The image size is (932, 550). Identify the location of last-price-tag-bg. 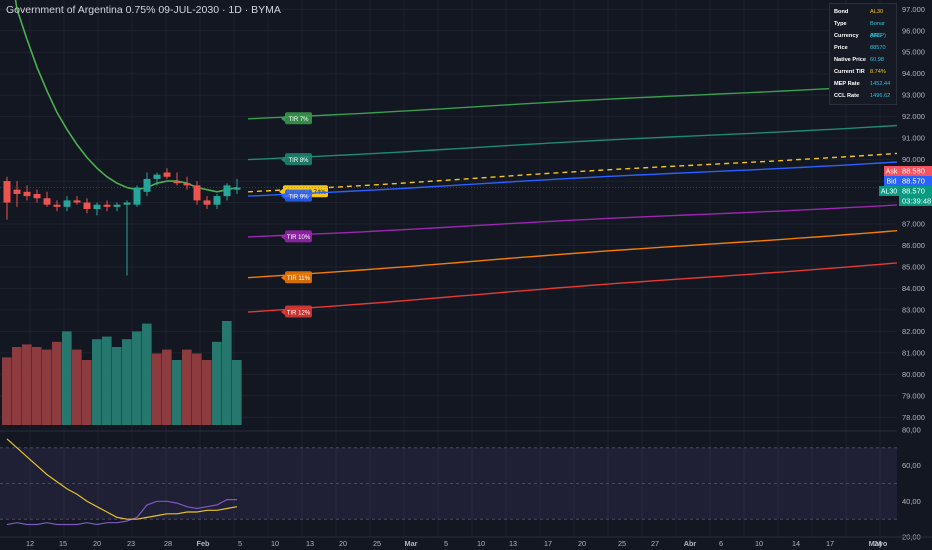
(889, 191).